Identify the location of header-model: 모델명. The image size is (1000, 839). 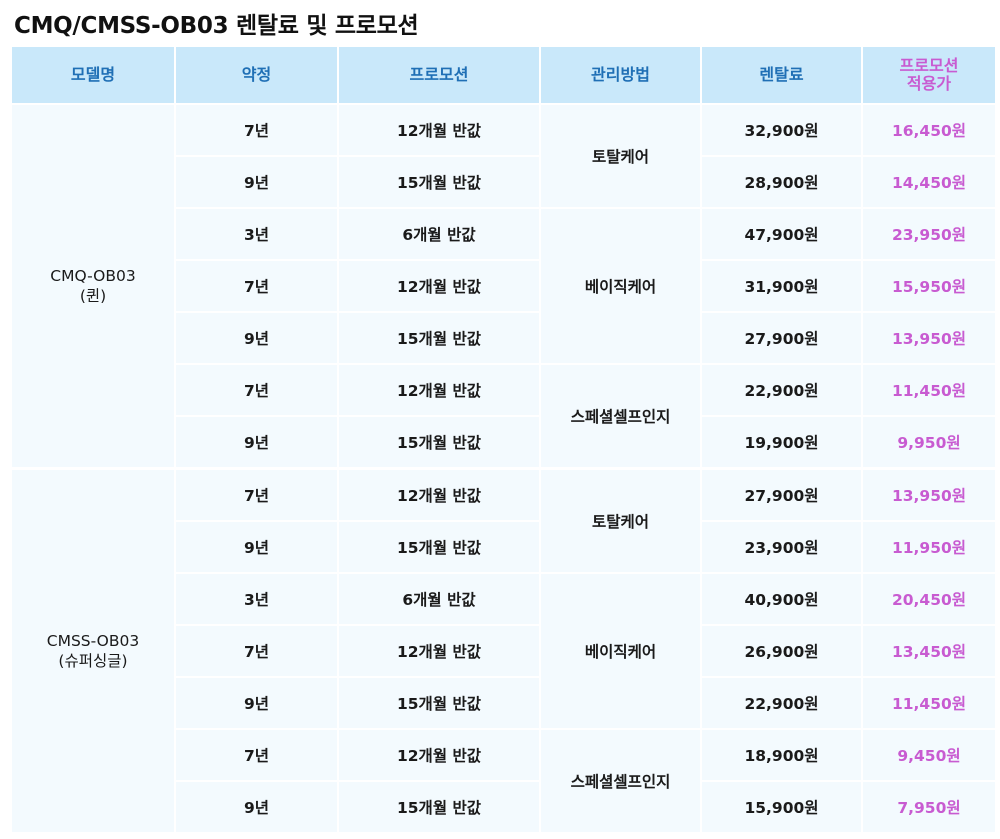
(93, 75).